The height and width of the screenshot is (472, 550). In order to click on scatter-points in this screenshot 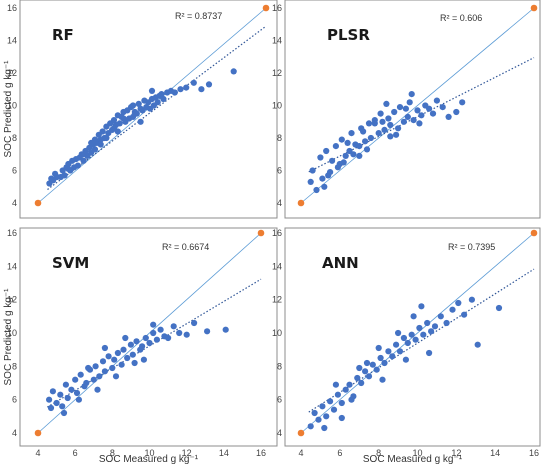, I will do `click(405, 364)`.